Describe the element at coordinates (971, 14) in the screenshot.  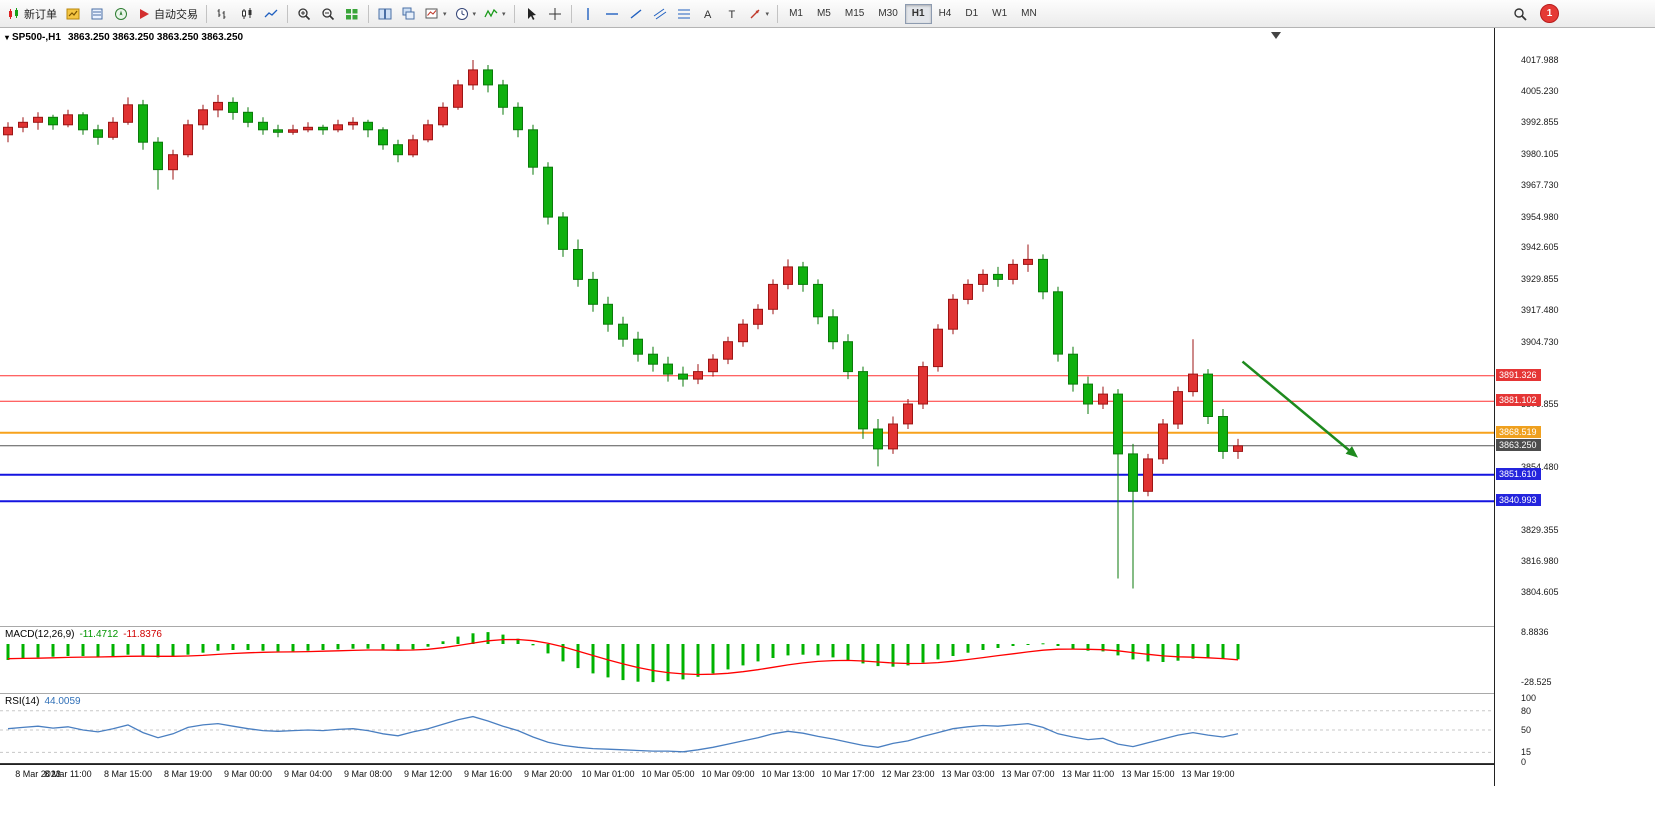
I see `timeframe-button-D1: D1` at that location.